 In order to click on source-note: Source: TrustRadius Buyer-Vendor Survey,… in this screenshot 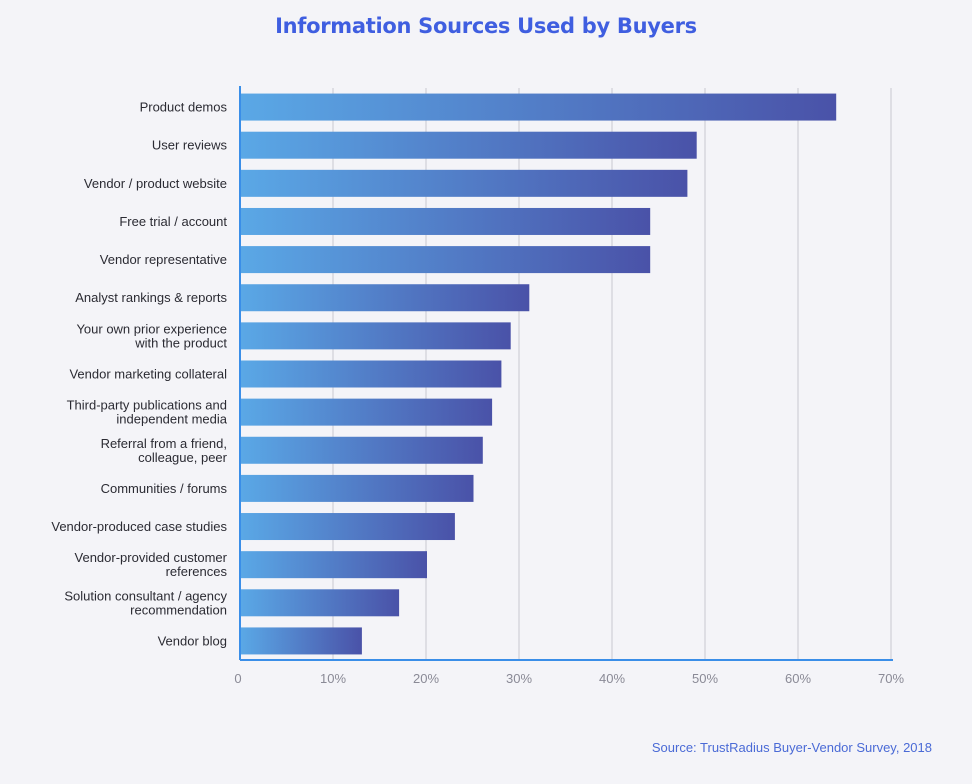, I will do `click(791, 747)`.